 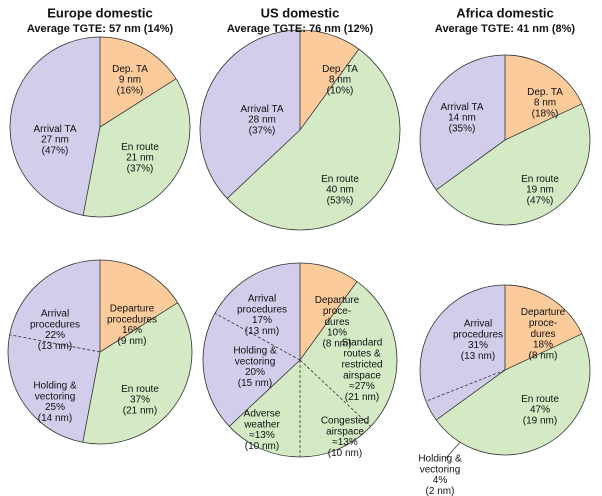 I want to click on distance-label: 40 nm, so click(x=340, y=190).